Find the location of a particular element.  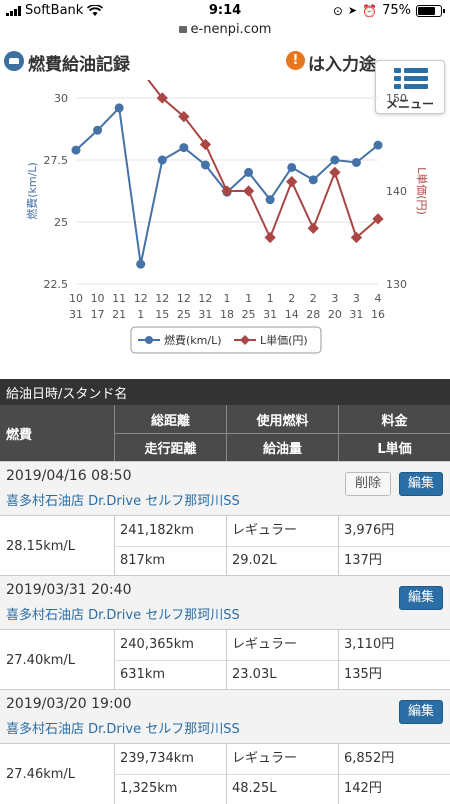

delete-button: 削除 is located at coordinates (368, 484).